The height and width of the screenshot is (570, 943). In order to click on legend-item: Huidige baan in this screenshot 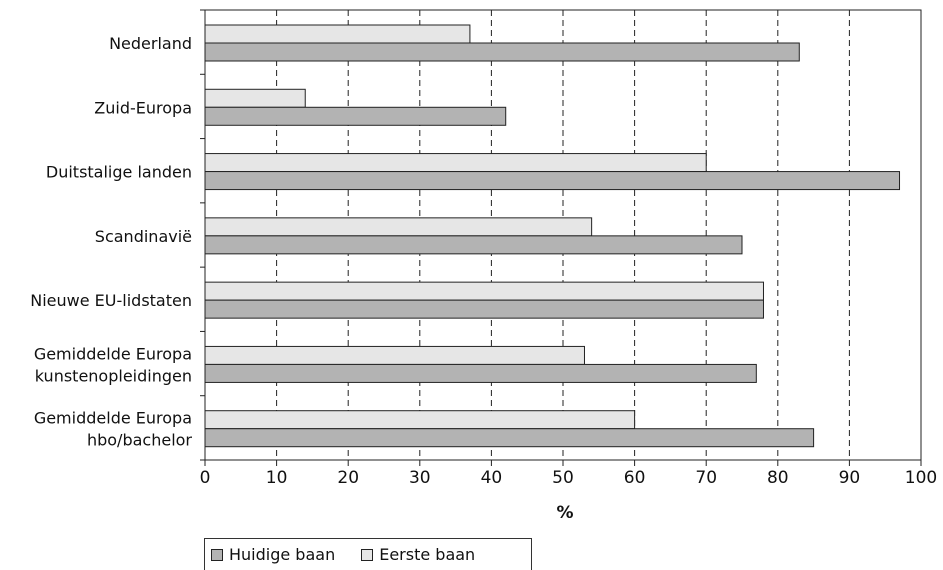, I will do `click(273, 554)`.